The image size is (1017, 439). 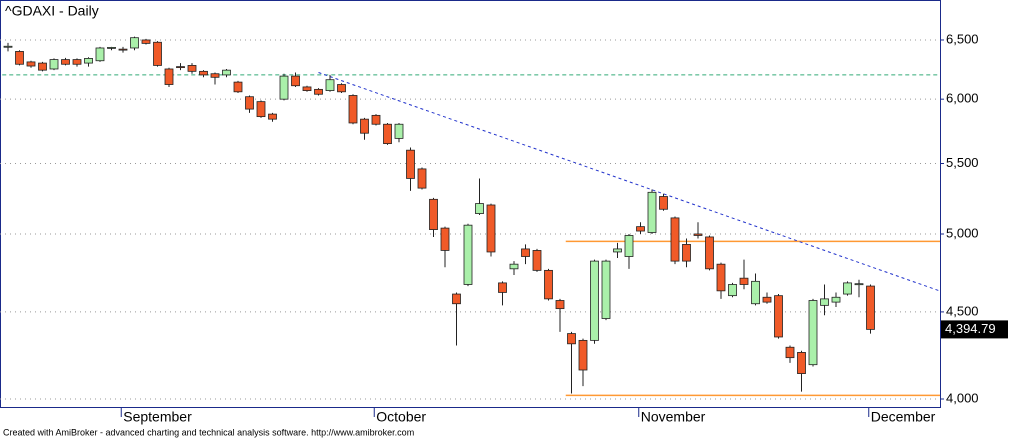 What do you see at coordinates (962, 162) in the screenshot?
I see `y-tick-label: 5,500` at bounding box center [962, 162].